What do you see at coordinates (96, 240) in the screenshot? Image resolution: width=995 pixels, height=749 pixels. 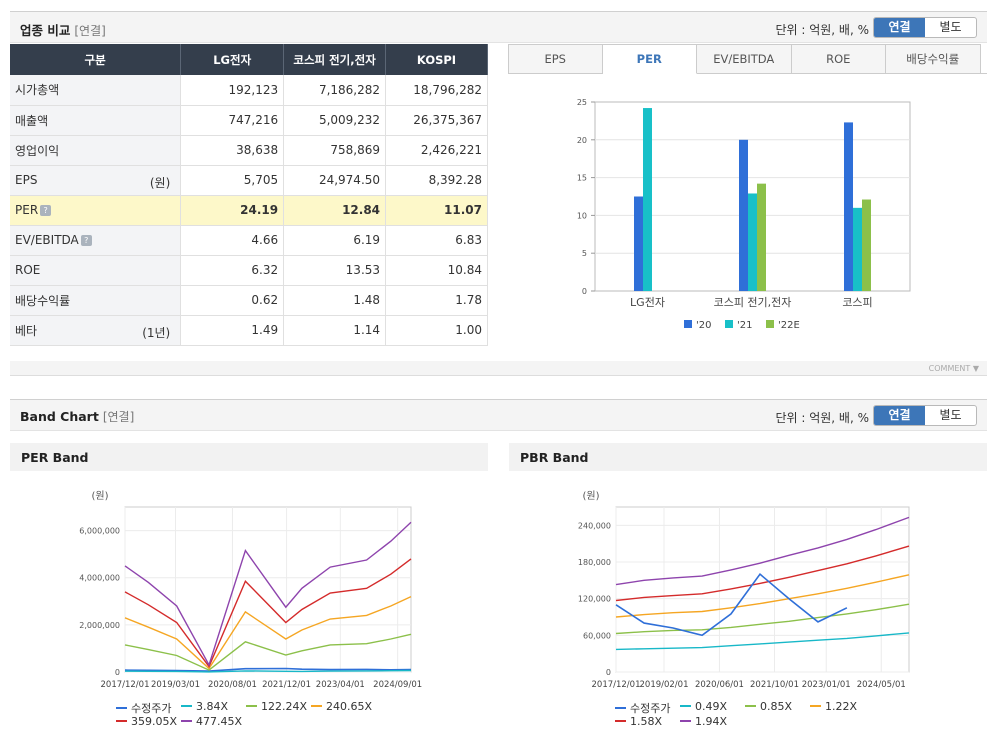 I see `row-label: EV/EBITDA?` at bounding box center [96, 240].